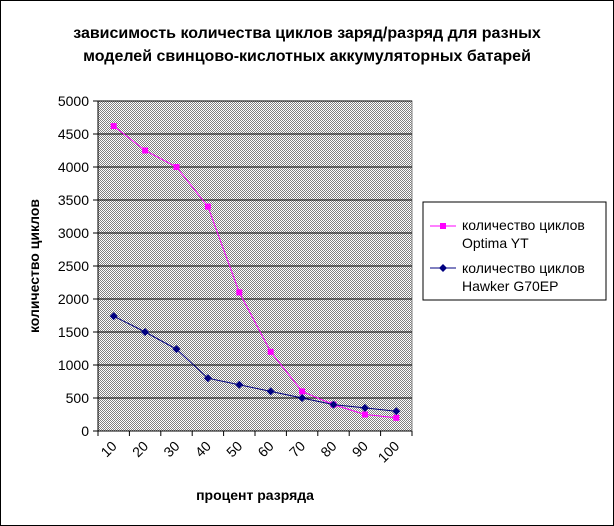  I want to click on legend-label-optima-line-2: Optima YT, so click(495, 243).